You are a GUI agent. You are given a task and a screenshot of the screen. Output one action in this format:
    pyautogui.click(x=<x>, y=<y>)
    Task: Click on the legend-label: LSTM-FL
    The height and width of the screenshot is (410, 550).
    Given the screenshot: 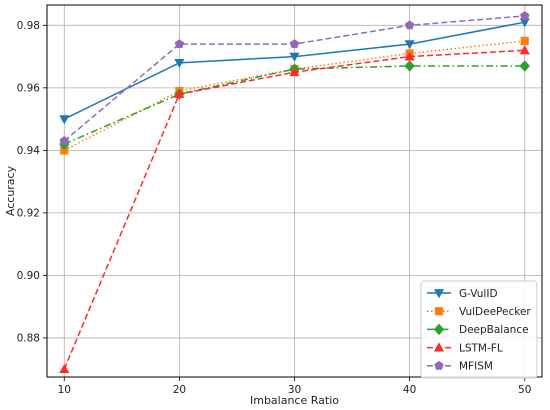 What is the action you would take?
    pyautogui.click(x=481, y=348)
    